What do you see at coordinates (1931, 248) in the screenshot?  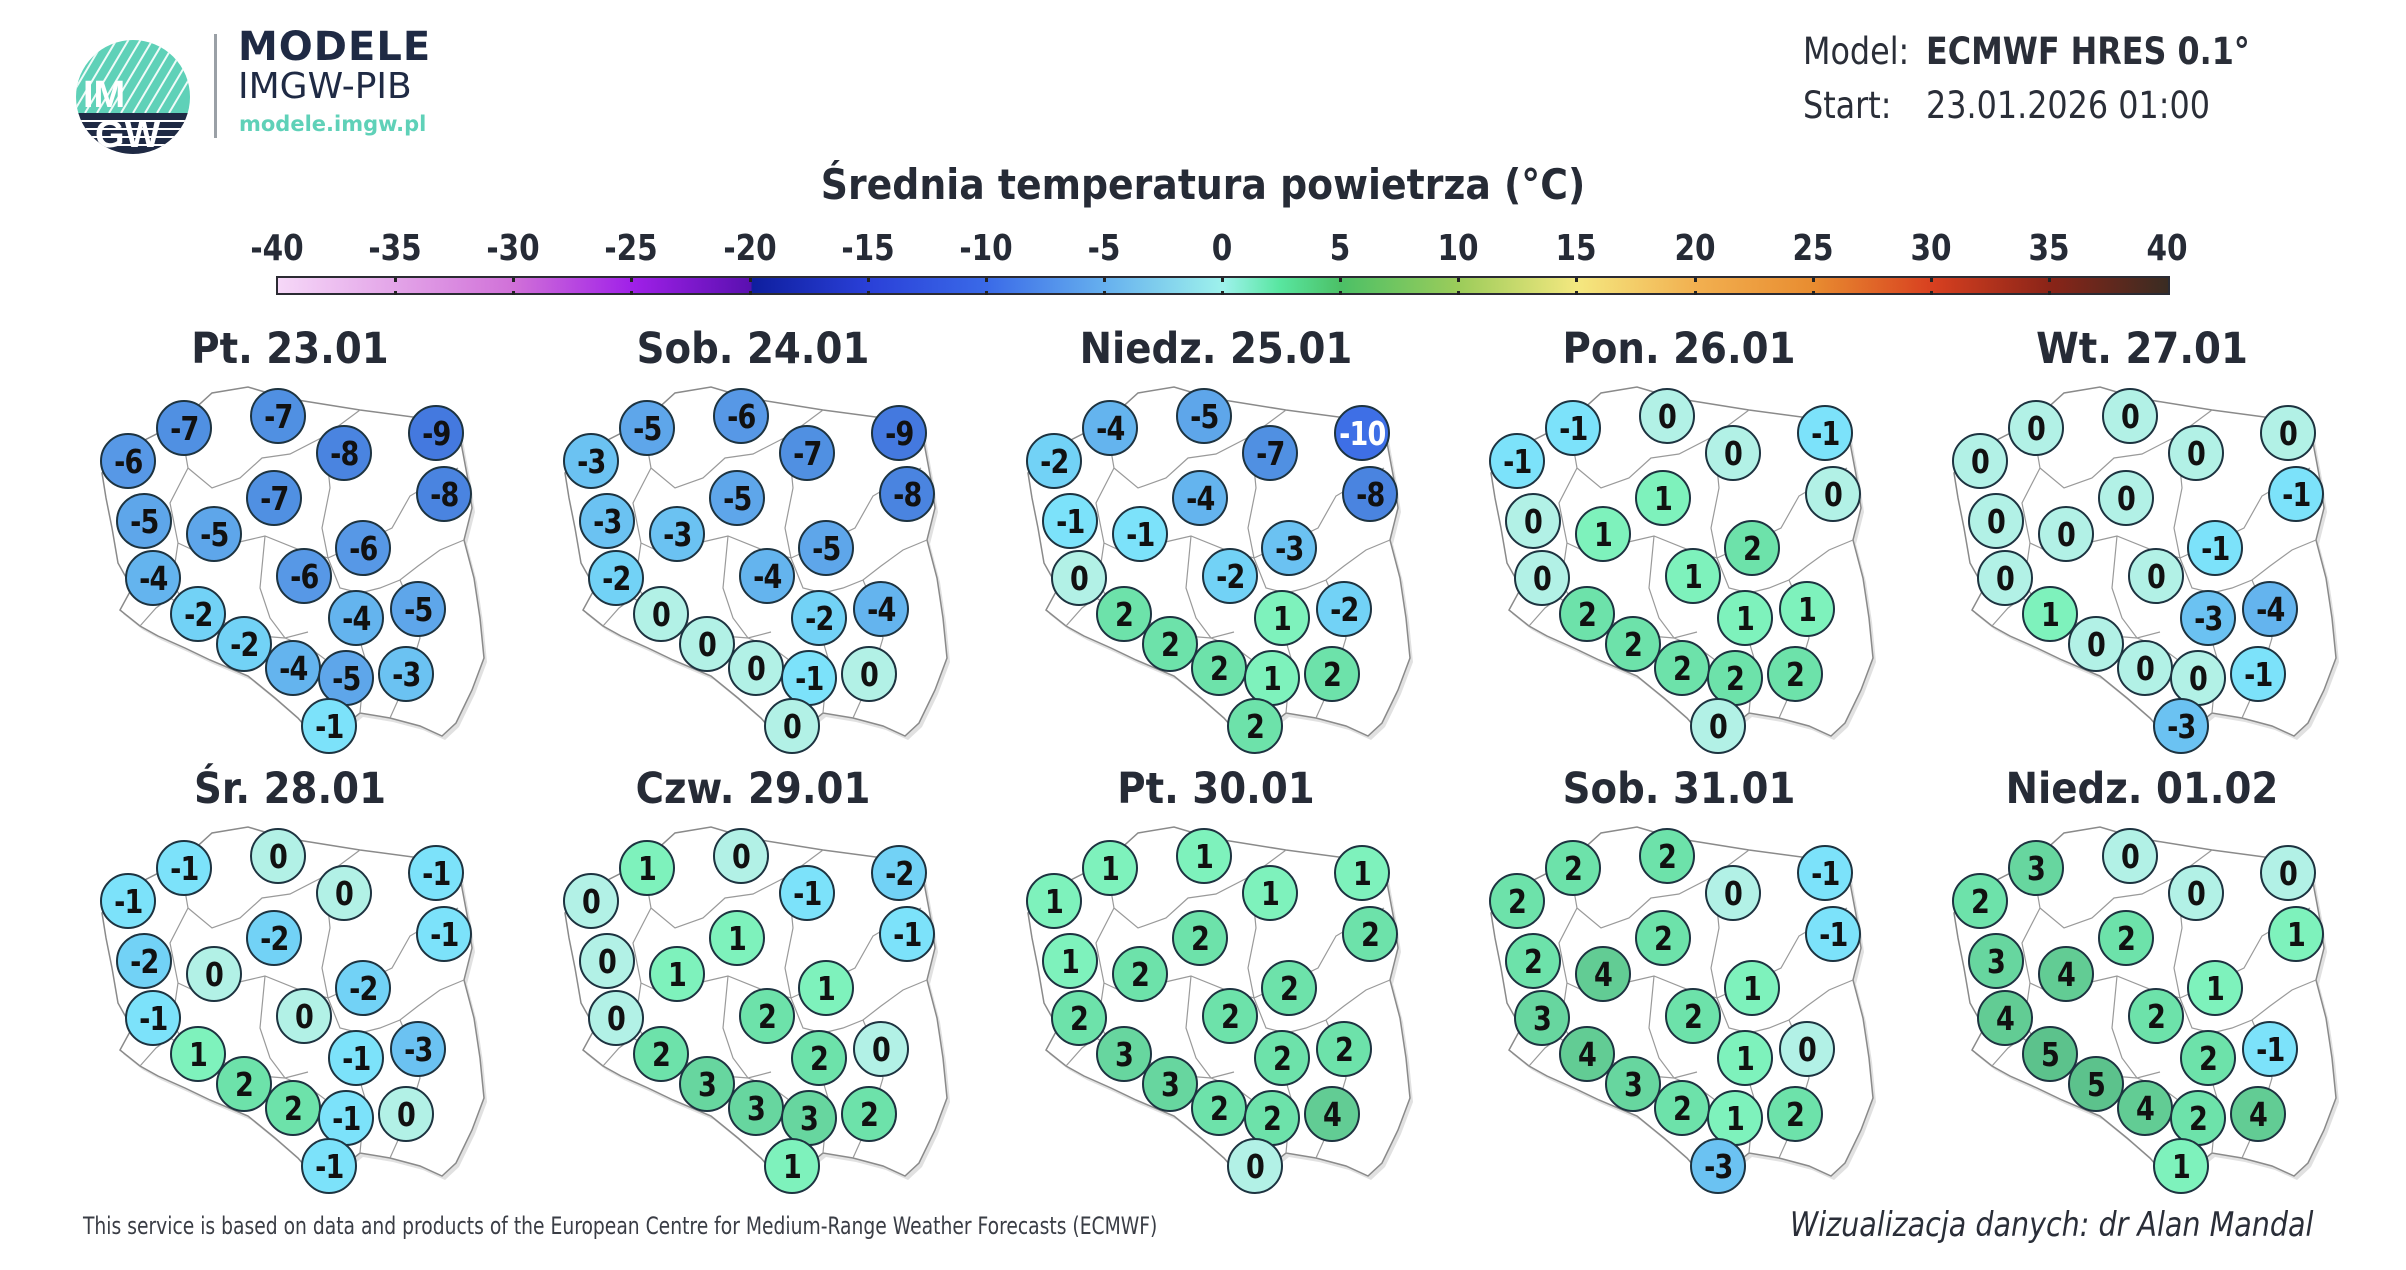 I see `colorbar-tick-label: 30` at bounding box center [1931, 248].